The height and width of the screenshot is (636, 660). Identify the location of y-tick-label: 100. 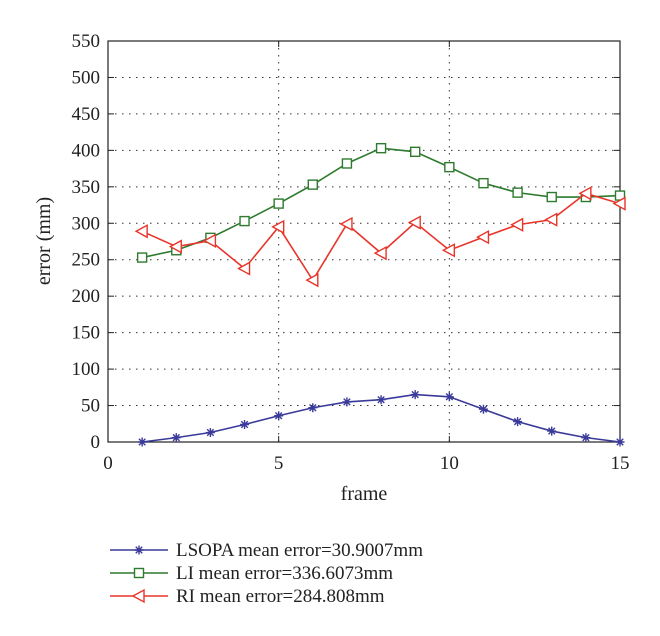
(86, 369).